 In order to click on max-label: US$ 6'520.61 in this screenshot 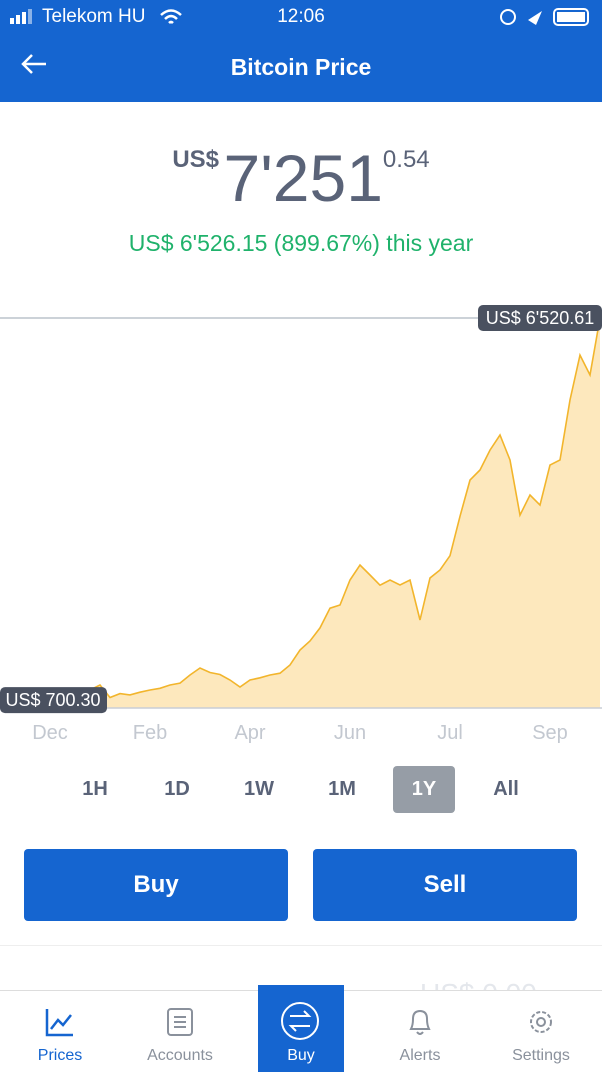, I will do `click(540, 318)`.